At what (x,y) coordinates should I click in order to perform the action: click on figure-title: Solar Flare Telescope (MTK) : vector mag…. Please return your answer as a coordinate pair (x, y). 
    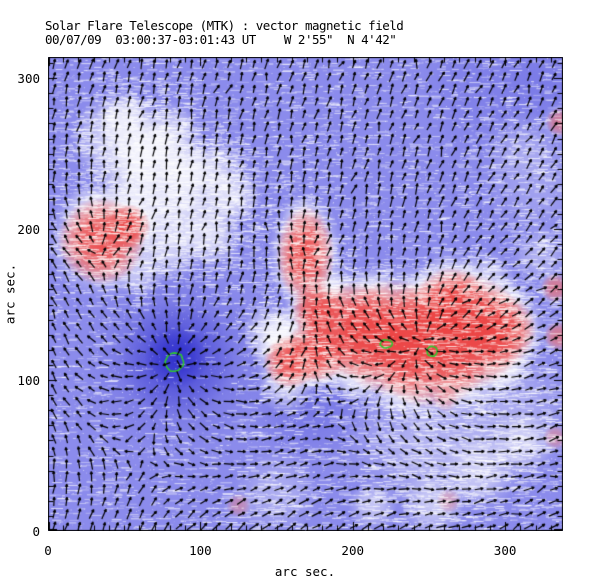
    Looking at the image, I should click on (224, 25).